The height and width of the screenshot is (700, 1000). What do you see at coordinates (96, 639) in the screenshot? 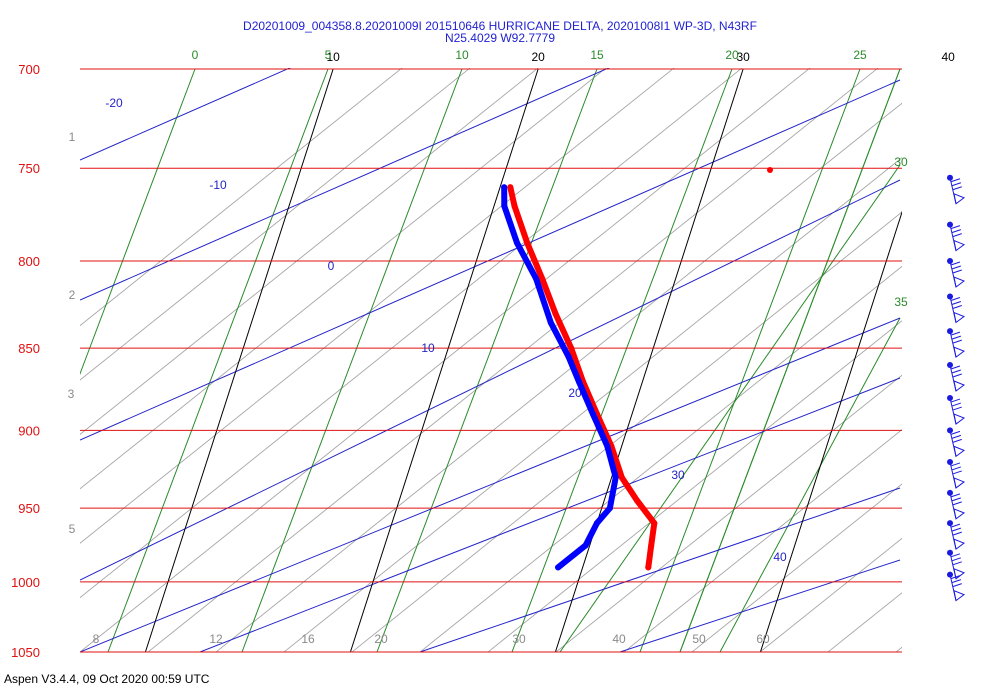
I see `mixing-ratio-label: 8` at bounding box center [96, 639].